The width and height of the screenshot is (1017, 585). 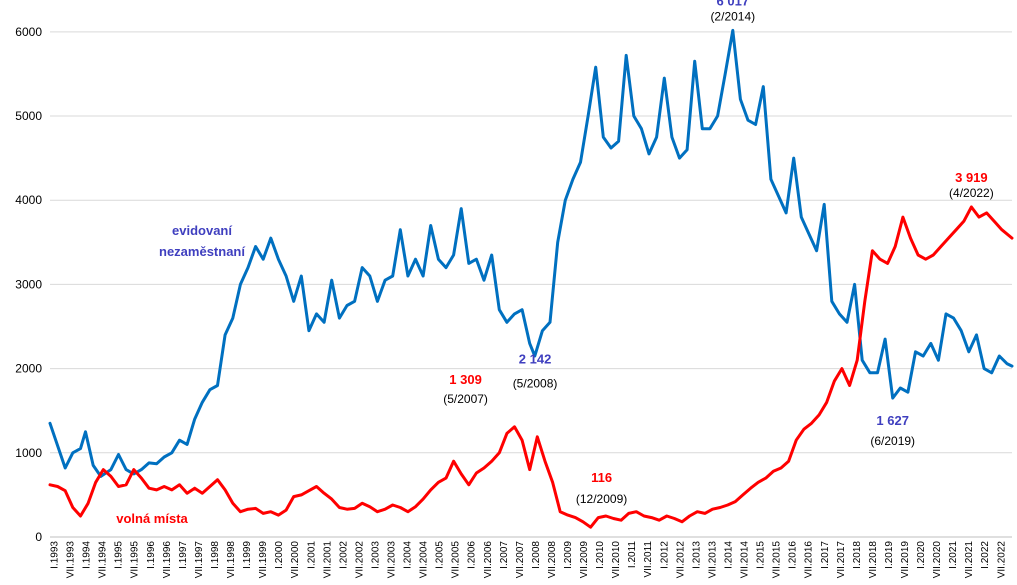 What do you see at coordinates (601, 499) in the screenshot?
I see `annotation-date: (12/2009)` at bounding box center [601, 499].